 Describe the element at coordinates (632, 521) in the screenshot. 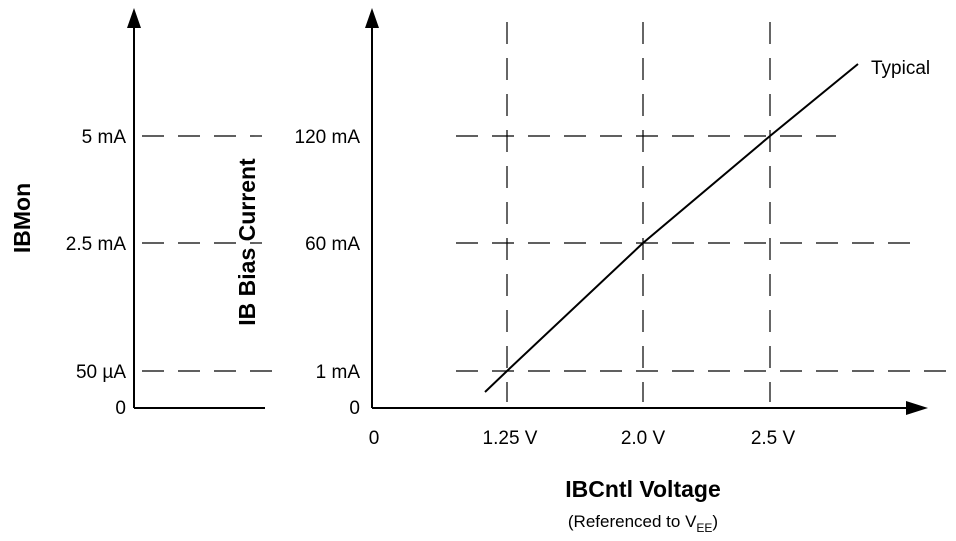

I see `x-axis-subtitle-prefix: (Referenced to V` at that location.